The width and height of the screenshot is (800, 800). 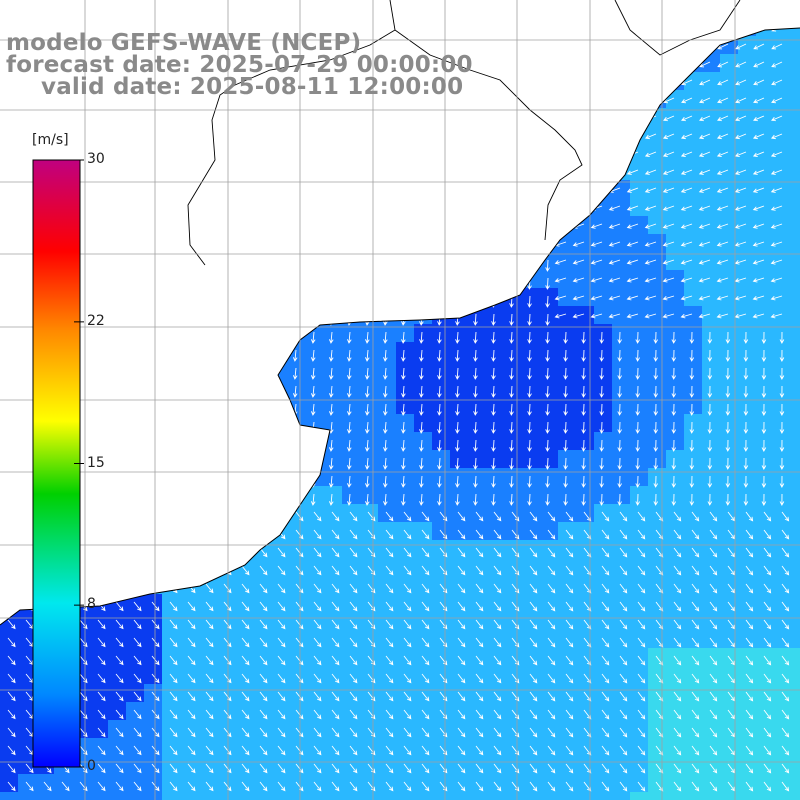 I want to click on title-forecast-date: forecast date: 2025-07-29 00:00:00, so click(x=239, y=65).